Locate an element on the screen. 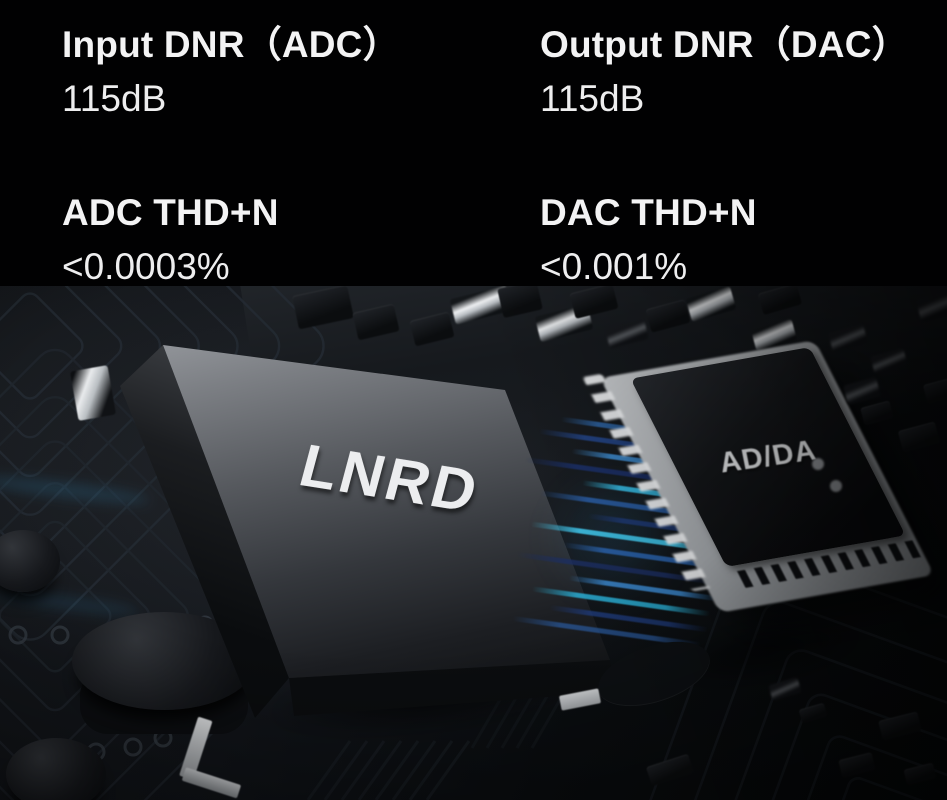  spec-input-dnr: Input DNR（ADC） 115dB is located at coordinates (301, 72).